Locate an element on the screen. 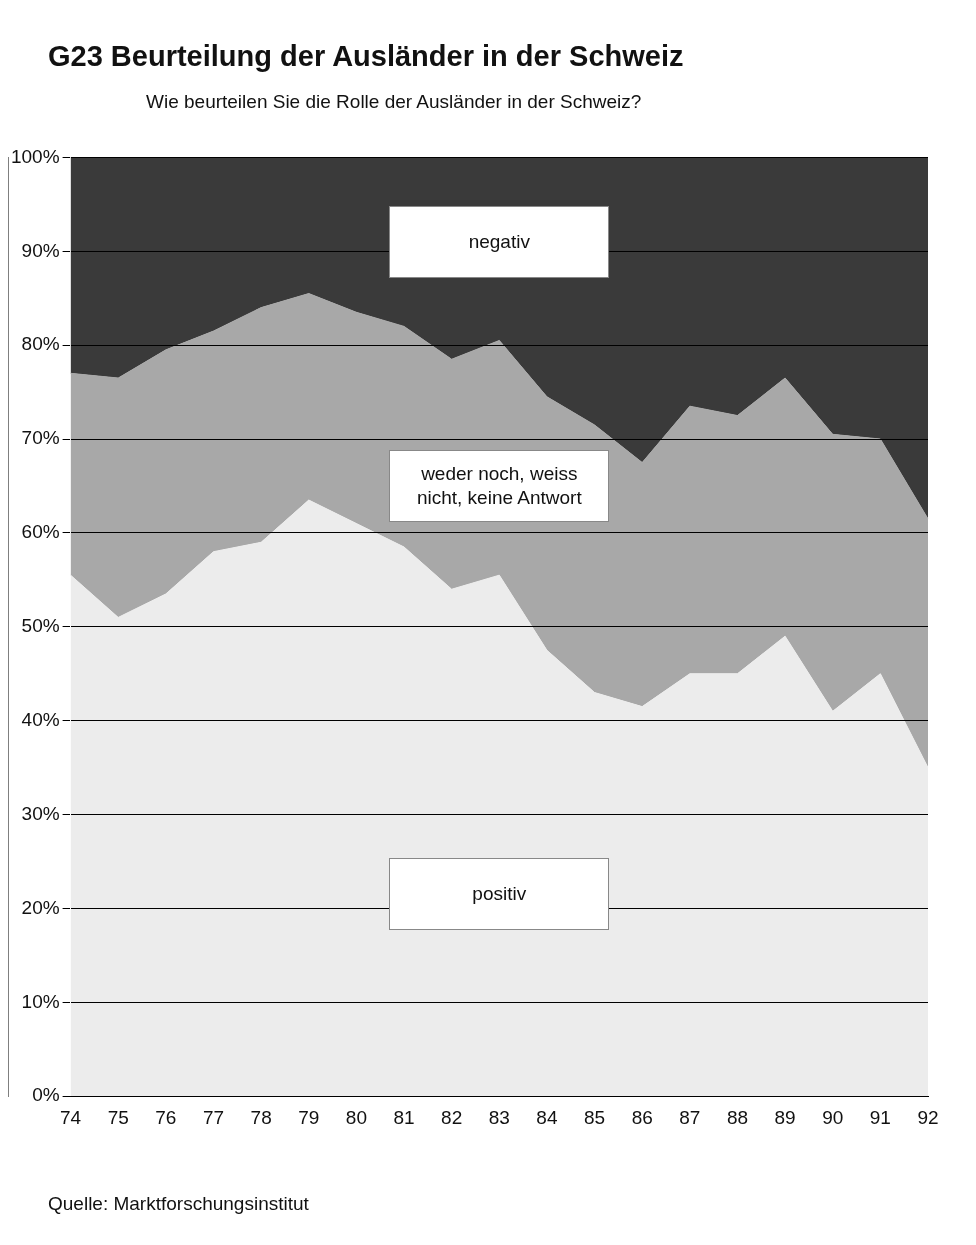 This screenshot has width=976, height=1245. x-tick-label: 76 is located at coordinates (166, 1117).